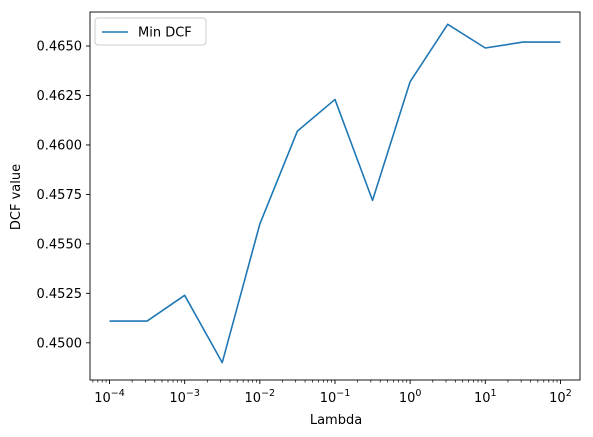  What do you see at coordinates (260, 397) in the screenshot?
I see `x-tick-label: 10⁻²` at bounding box center [260, 397].